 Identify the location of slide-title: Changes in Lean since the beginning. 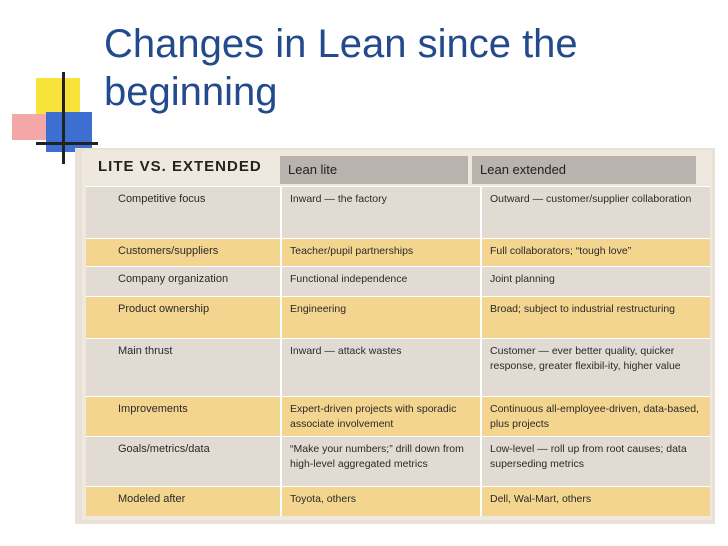
(404, 68).